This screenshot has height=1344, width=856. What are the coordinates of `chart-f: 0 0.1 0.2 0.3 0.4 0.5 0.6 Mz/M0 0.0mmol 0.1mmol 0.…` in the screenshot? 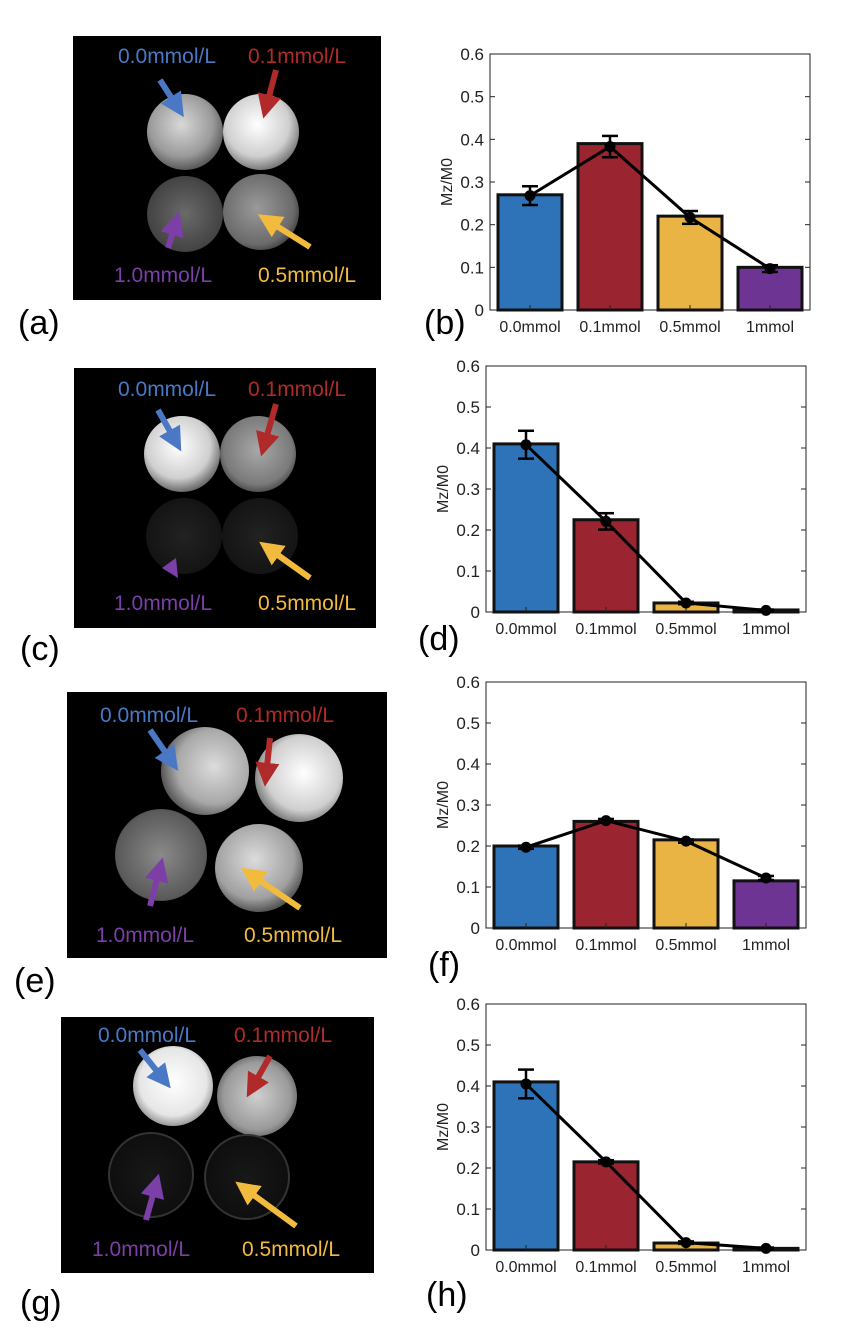 It's located at (631, 818).